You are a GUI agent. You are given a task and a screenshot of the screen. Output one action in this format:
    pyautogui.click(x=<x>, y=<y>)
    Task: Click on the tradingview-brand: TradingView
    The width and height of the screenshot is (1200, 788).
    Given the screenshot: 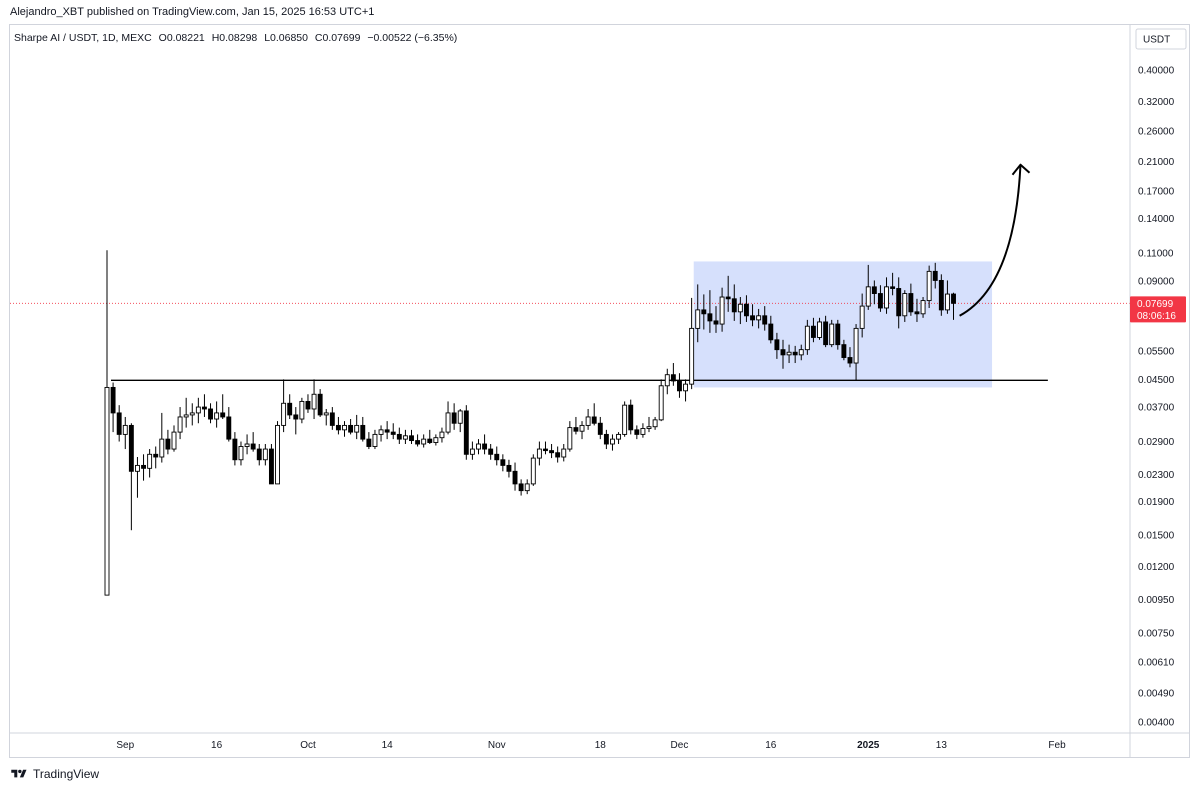 What is the action you would take?
    pyautogui.click(x=54, y=774)
    